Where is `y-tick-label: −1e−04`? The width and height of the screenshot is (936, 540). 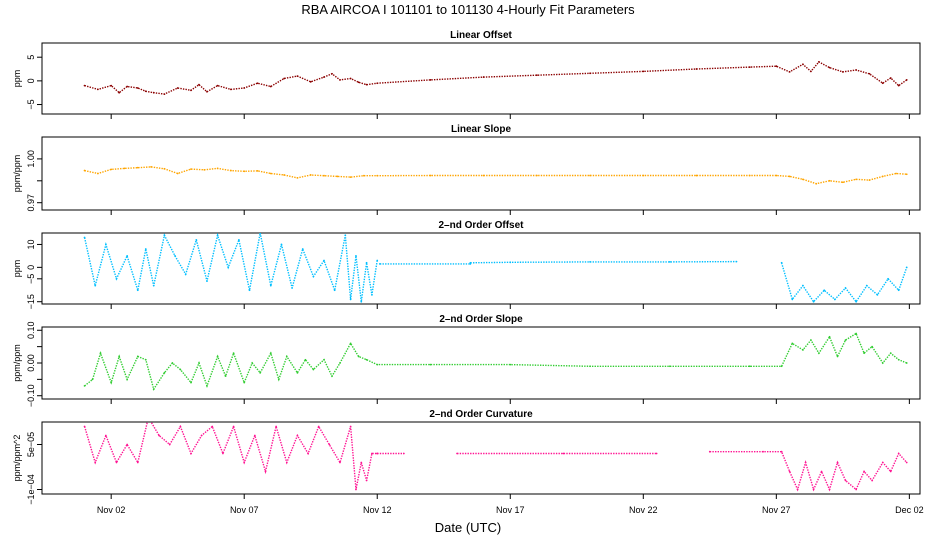 y-tick-label: −1e−04 is located at coordinates (31, 489).